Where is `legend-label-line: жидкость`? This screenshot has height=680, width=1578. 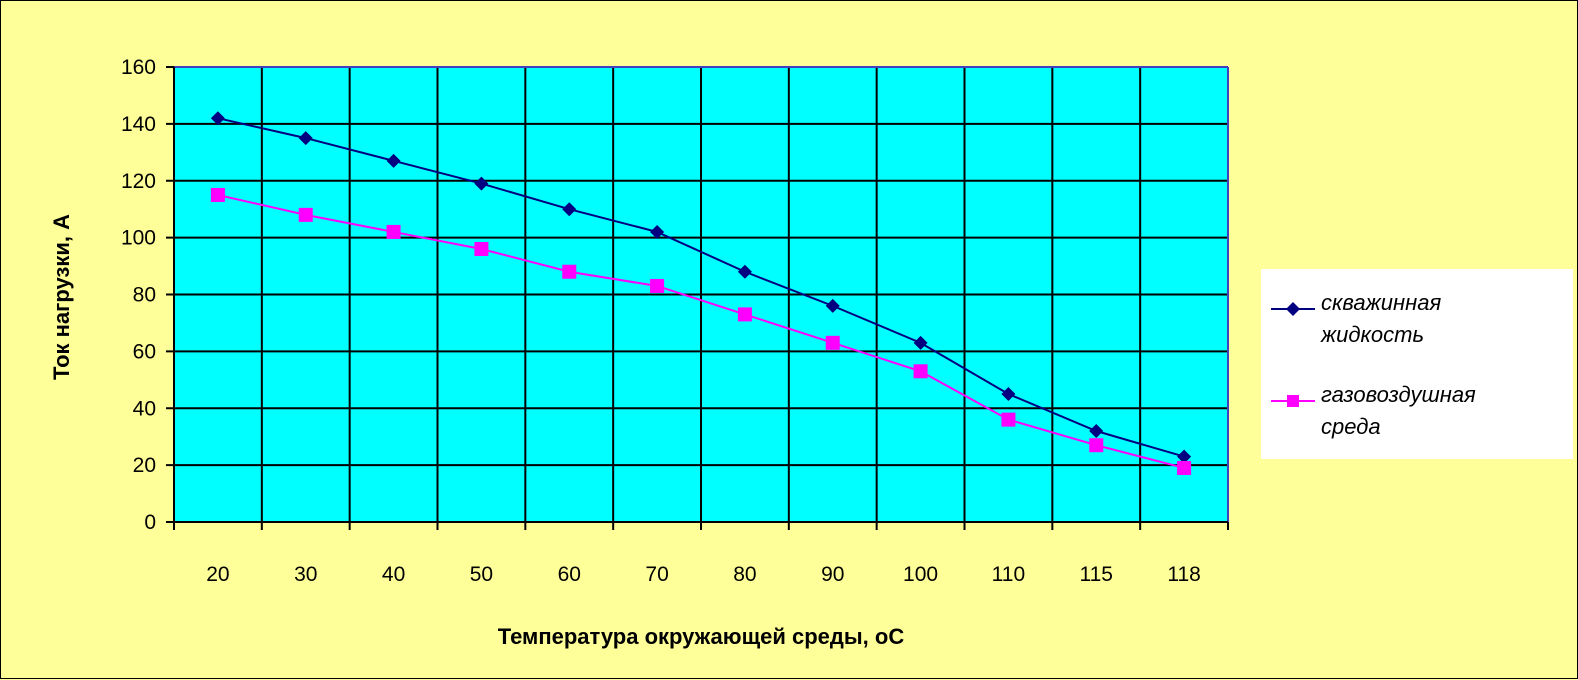 legend-label-line: жидкость is located at coordinates (1373, 334).